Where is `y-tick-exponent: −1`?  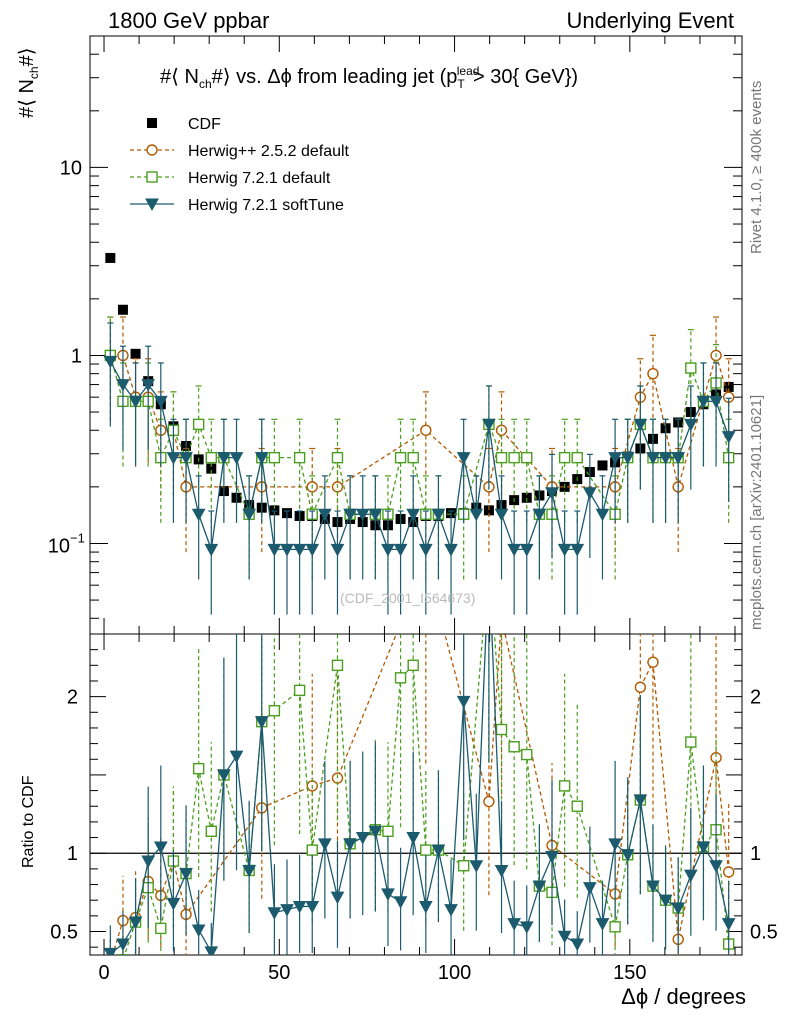
y-tick-exponent: −1 is located at coordinates (77, 537).